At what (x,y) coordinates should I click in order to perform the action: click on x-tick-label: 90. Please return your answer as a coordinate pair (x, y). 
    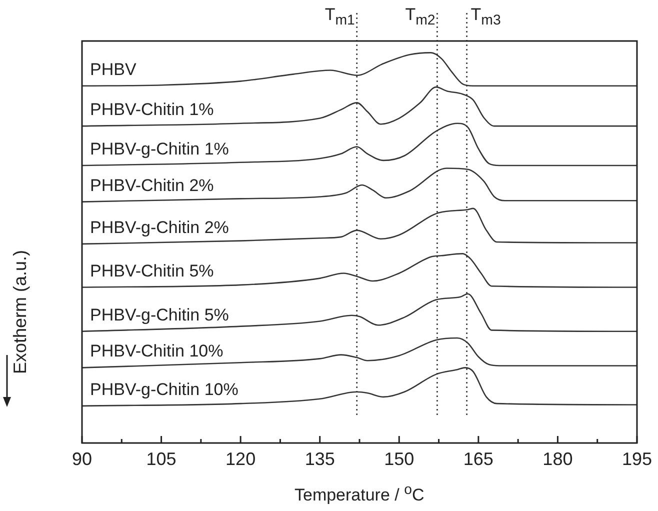
    Looking at the image, I should click on (82, 458).